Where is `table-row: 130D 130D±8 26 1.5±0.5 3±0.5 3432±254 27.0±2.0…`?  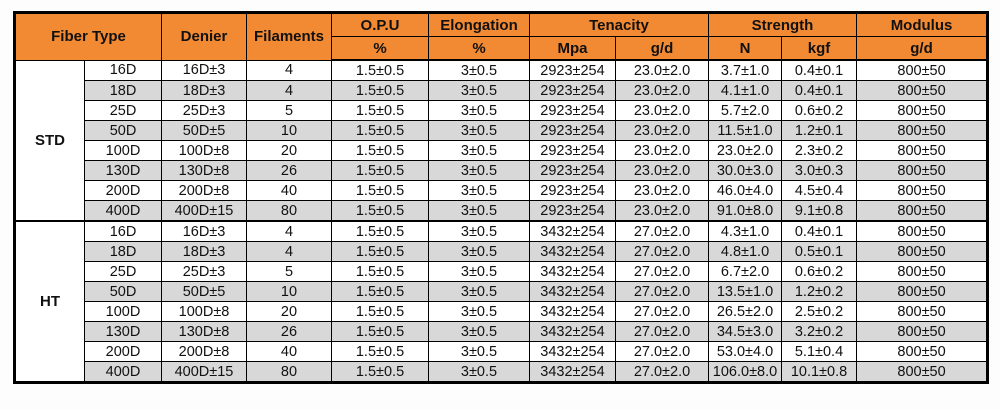 table-row: 130D 130D±8 26 1.5±0.5 3±0.5 3432±254 27.0±2.0… is located at coordinates (502, 331).